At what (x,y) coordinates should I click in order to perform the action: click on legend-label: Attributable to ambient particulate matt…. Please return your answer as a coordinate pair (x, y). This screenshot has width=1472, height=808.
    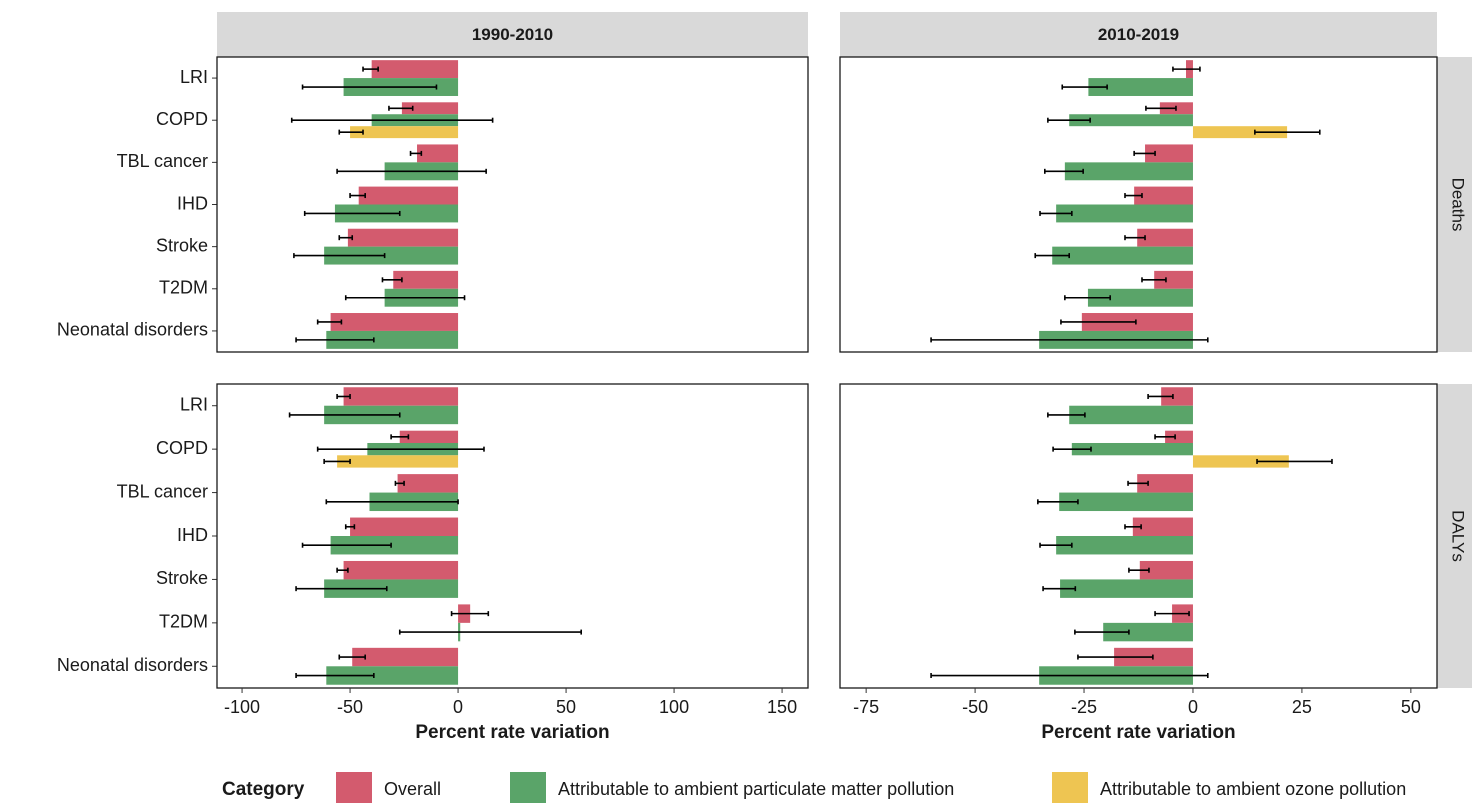
    Looking at the image, I should click on (756, 789).